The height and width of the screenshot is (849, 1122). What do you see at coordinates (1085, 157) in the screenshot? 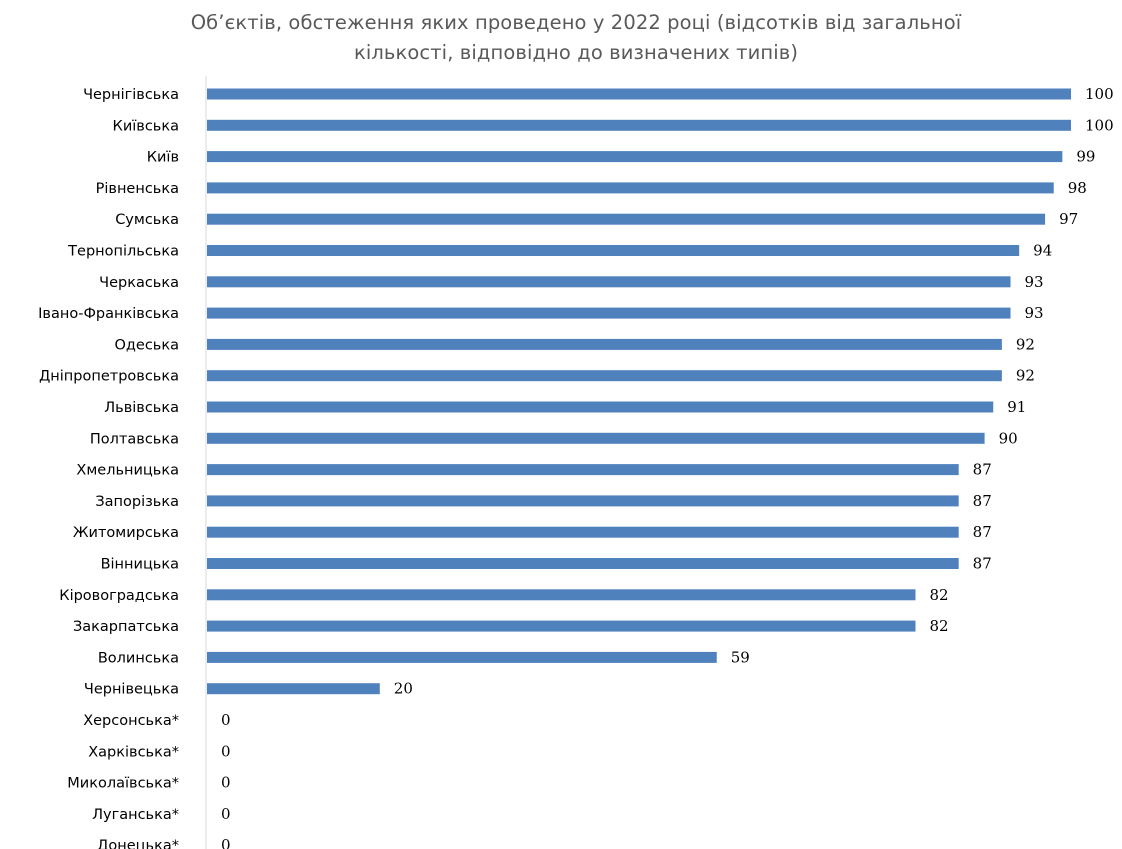
I see `data-label: 99` at bounding box center [1085, 157].